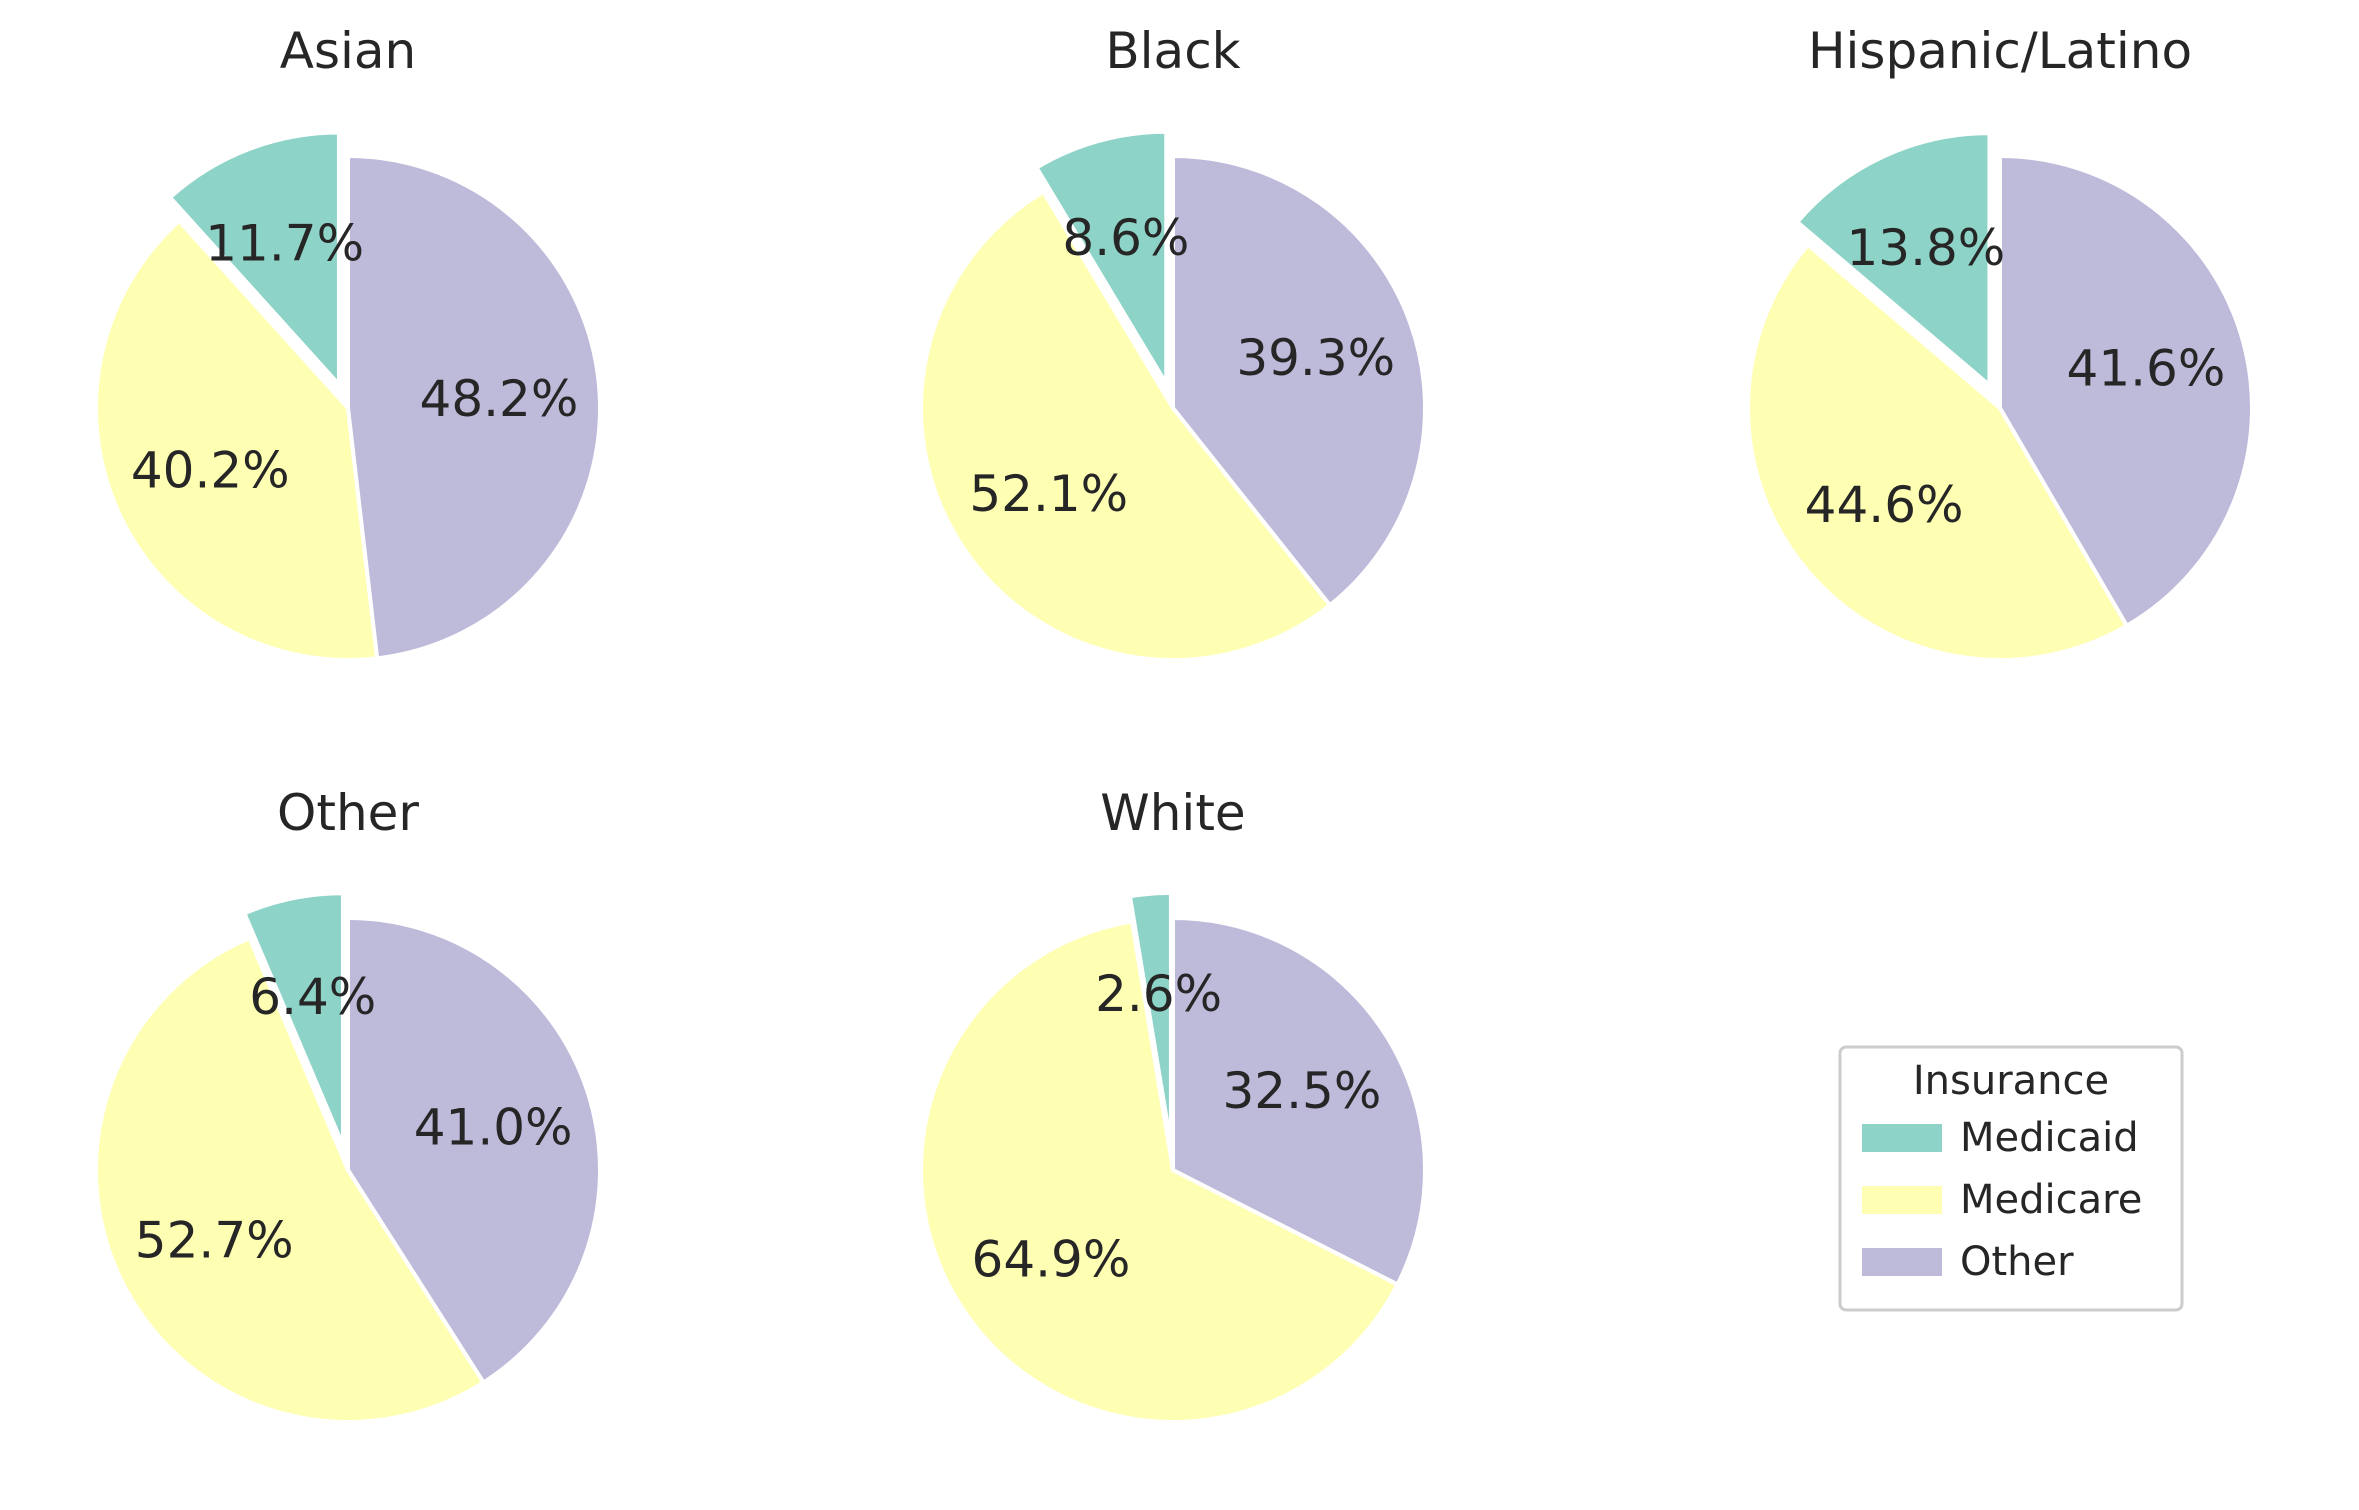 This screenshot has width=2359, height=1510. Describe the element at coordinates (2049, 1138) in the screenshot. I see `legend-label-medicaid: Medicaid` at that location.